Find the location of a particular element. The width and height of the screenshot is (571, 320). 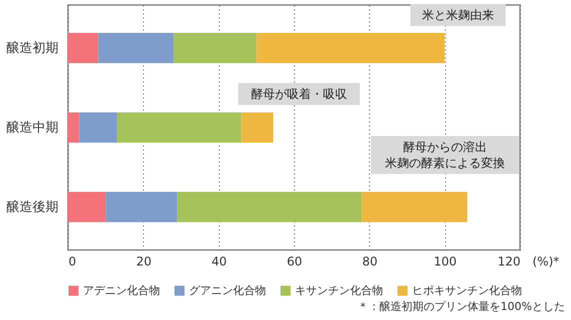

x-tick-label: 100 is located at coordinates (445, 261).